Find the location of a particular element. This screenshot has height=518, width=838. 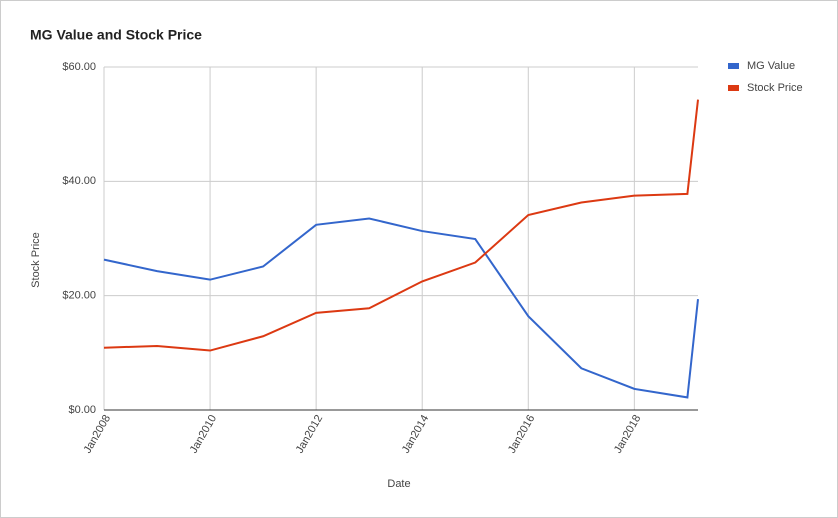

y-tick-label: $0.00 is located at coordinates (82, 410).